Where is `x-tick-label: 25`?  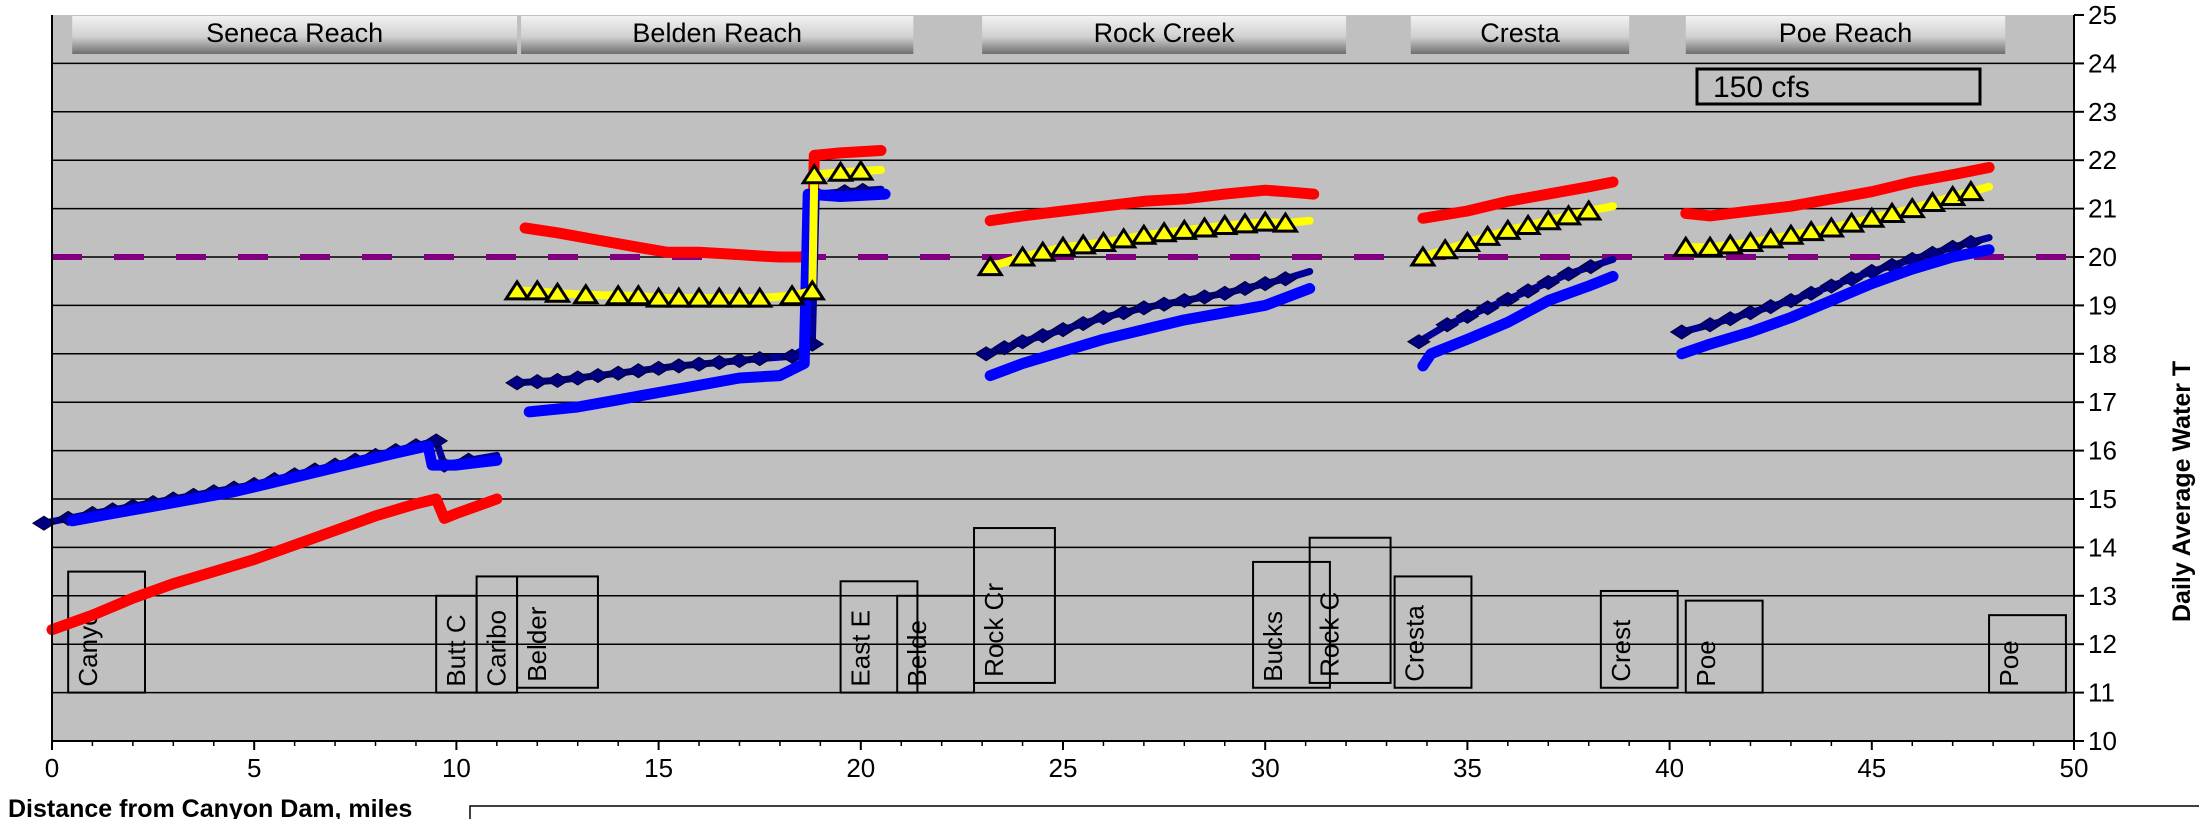
x-tick-label: 25 is located at coordinates (1063, 768).